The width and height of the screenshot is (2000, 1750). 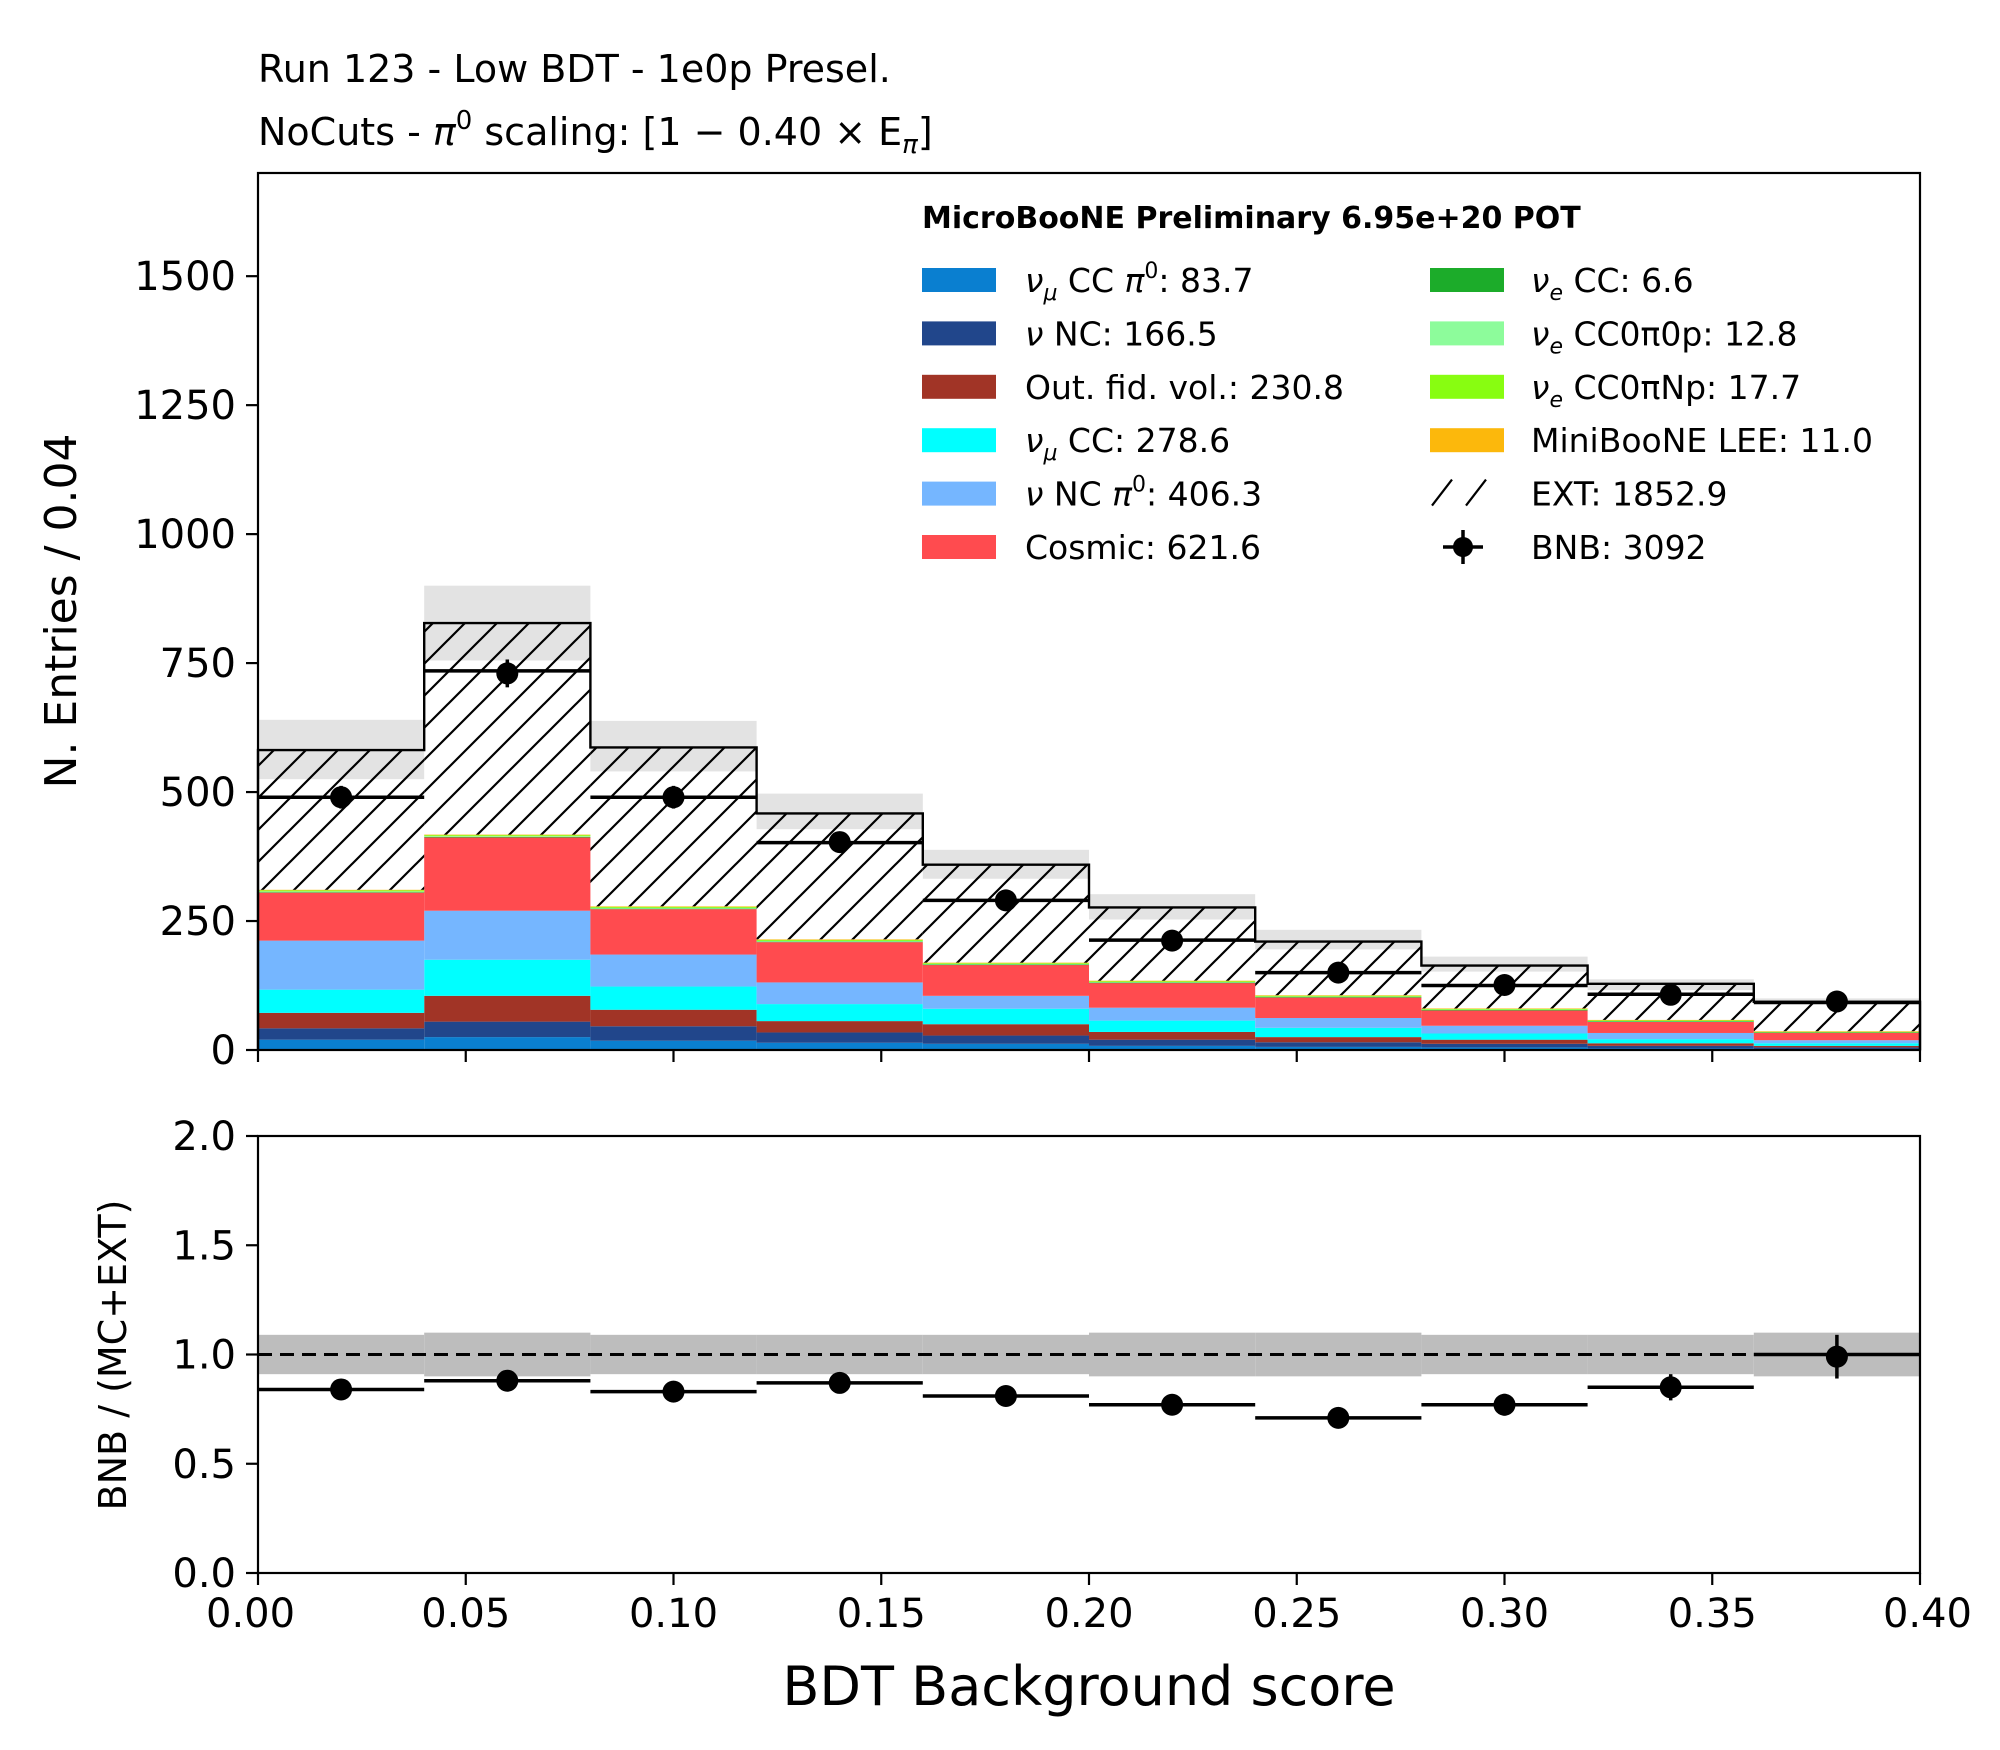 What do you see at coordinates (1251, 218) in the screenshot?
I see `legend-title: MicroBooNE Preliminary 6.95e+20 POT` at bounding box center [1251, 218].